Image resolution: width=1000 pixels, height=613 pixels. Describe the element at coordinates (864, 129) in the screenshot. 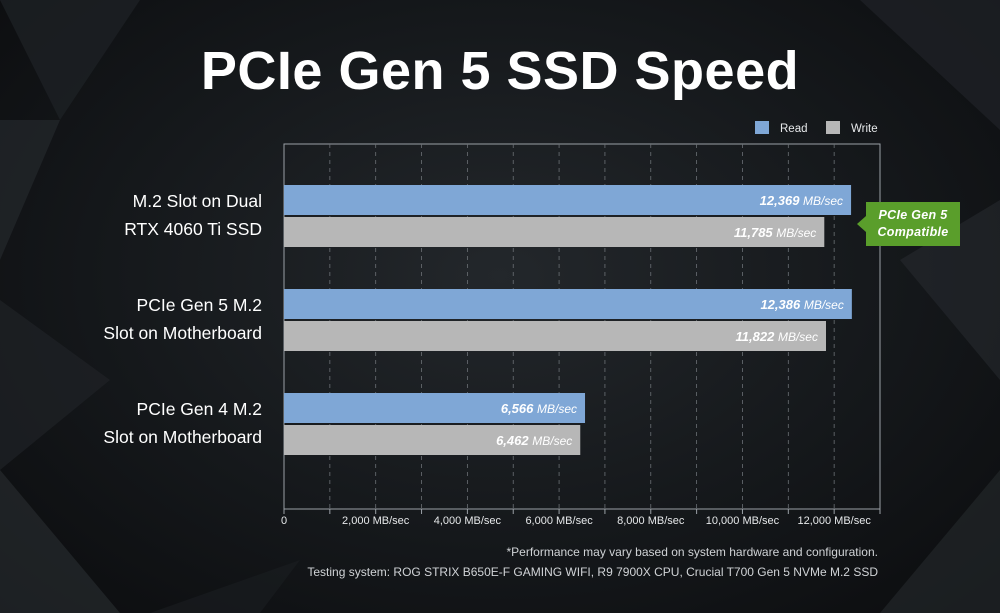

I see `legend-label-write: Write` at that location.